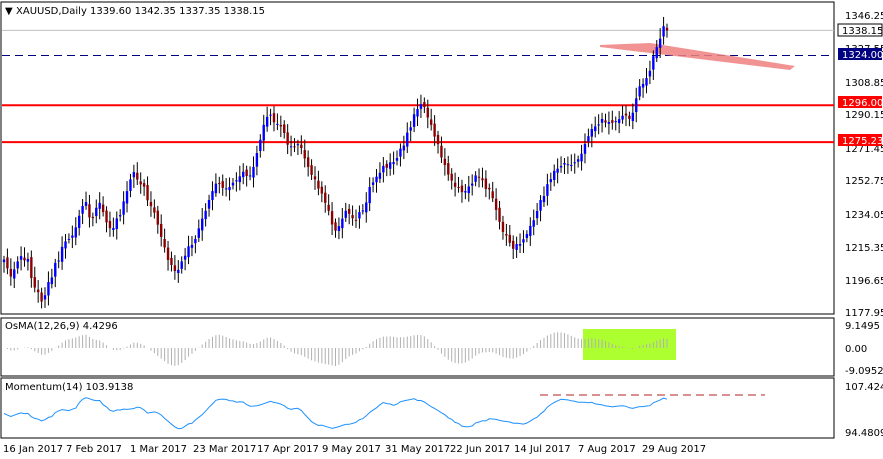 The image size is (883, 459). I want to click on level-tag-1324: 1324.00, so click(862, 55).